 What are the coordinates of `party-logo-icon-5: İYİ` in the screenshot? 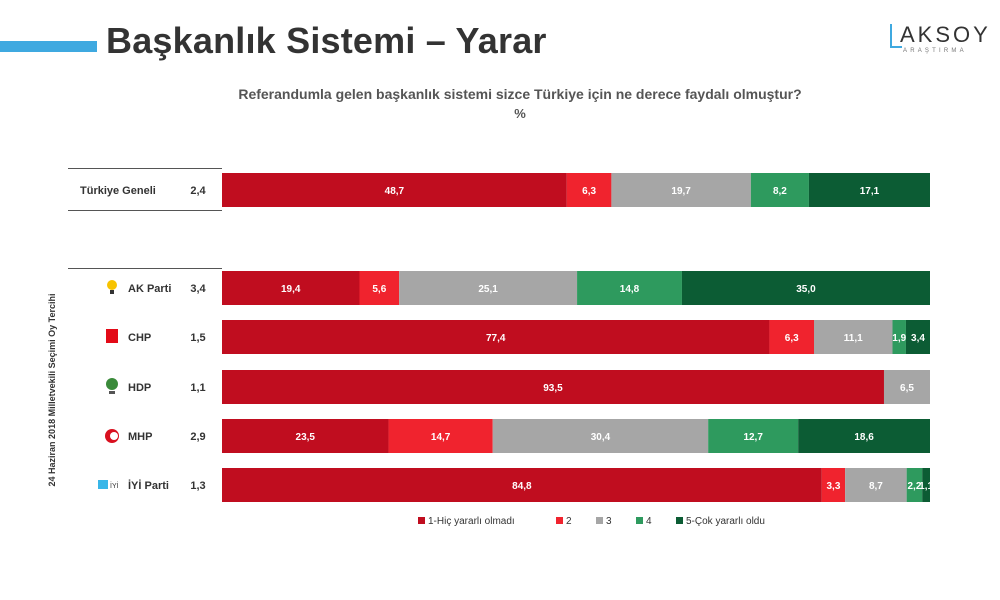 It's located at (108, 485).